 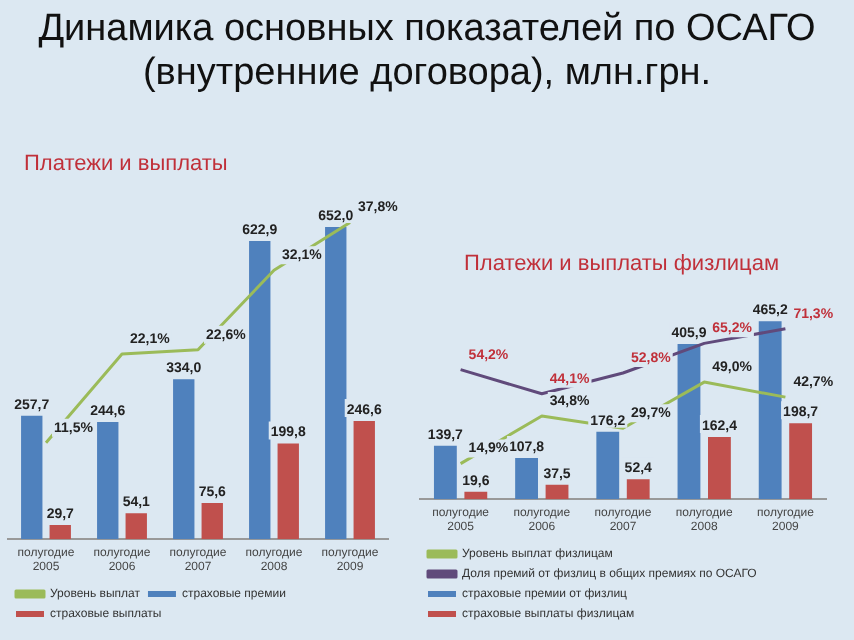 What do you see at coordinates (126, 164) in the screenshot?
I see `chart-subtitle: Платежи и выплаты` at bounding box center [126, 164].